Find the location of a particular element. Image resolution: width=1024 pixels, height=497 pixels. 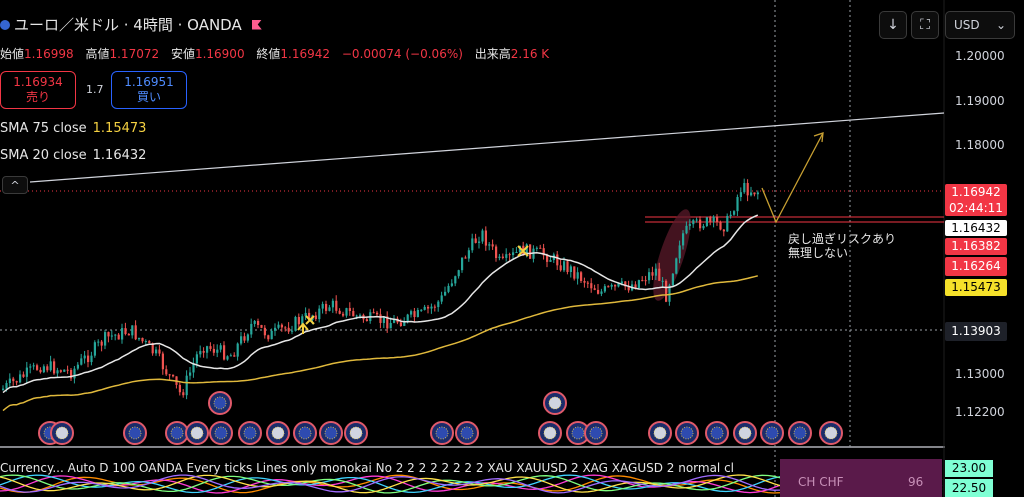

sell-price: 1.16934 is located at coordinates (38, 82).